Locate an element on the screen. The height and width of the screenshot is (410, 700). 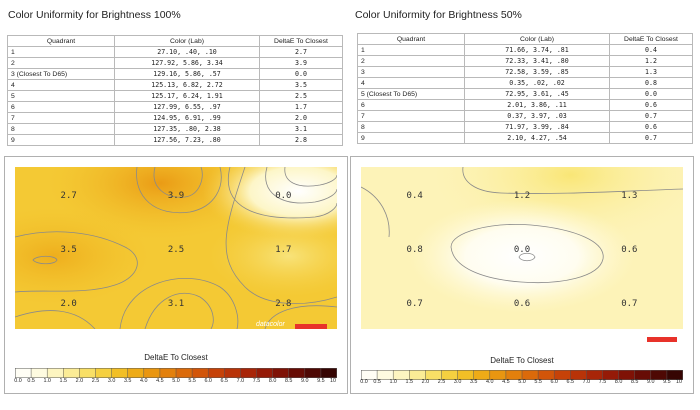
table-row: 4 125.13, 6.82, 2.72 3.5 is located at coordinates (175, 85).